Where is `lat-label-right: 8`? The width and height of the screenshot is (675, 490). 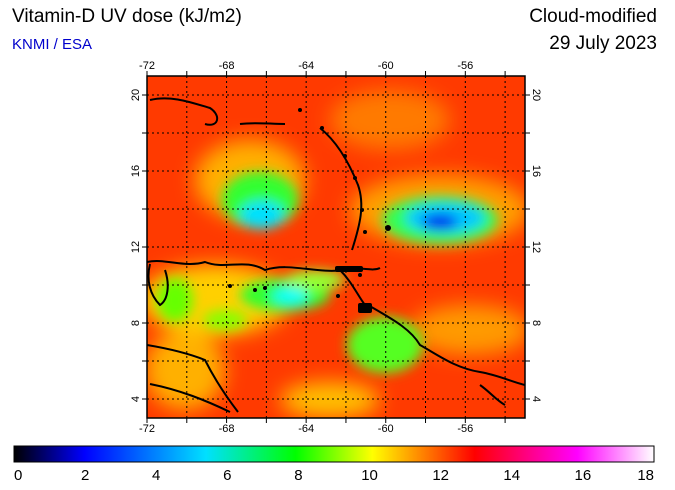
lat-label-right: 8 is located at coordinates (536, 323).